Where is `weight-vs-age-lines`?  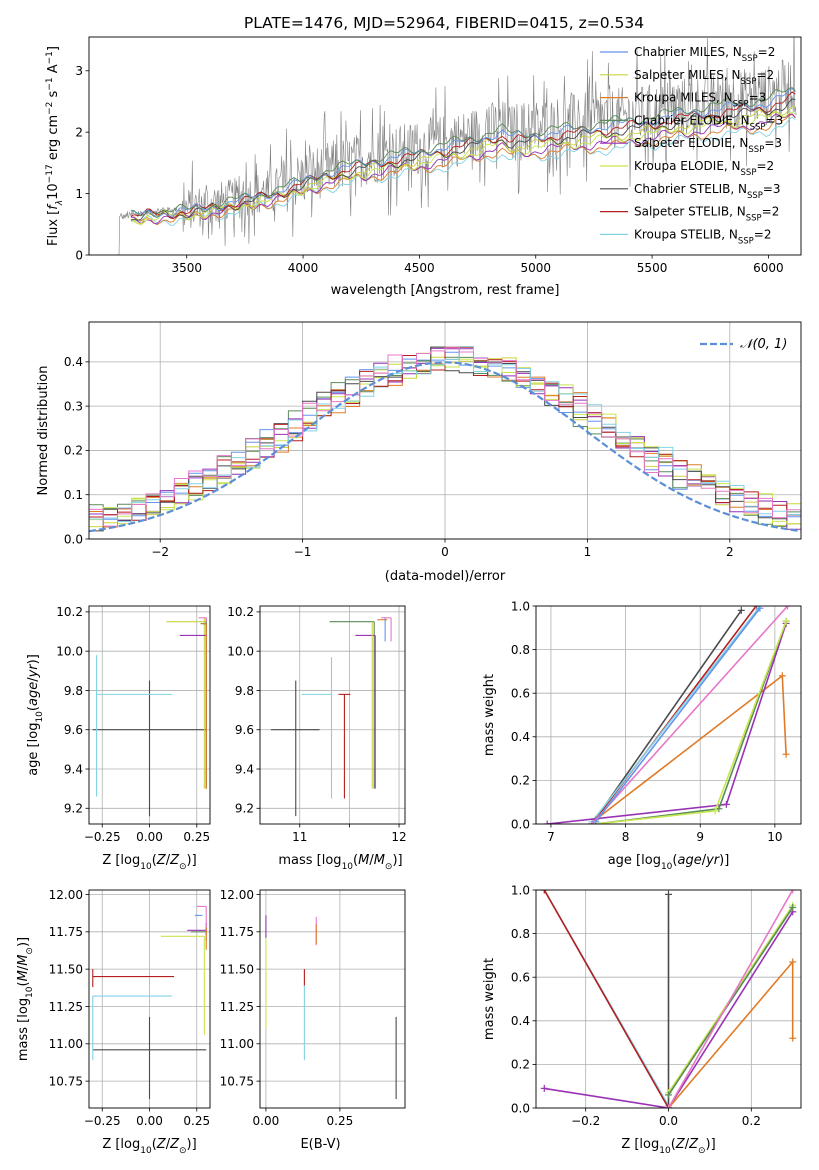
weight-vs-age-lines is located at coordinates (667, 715).